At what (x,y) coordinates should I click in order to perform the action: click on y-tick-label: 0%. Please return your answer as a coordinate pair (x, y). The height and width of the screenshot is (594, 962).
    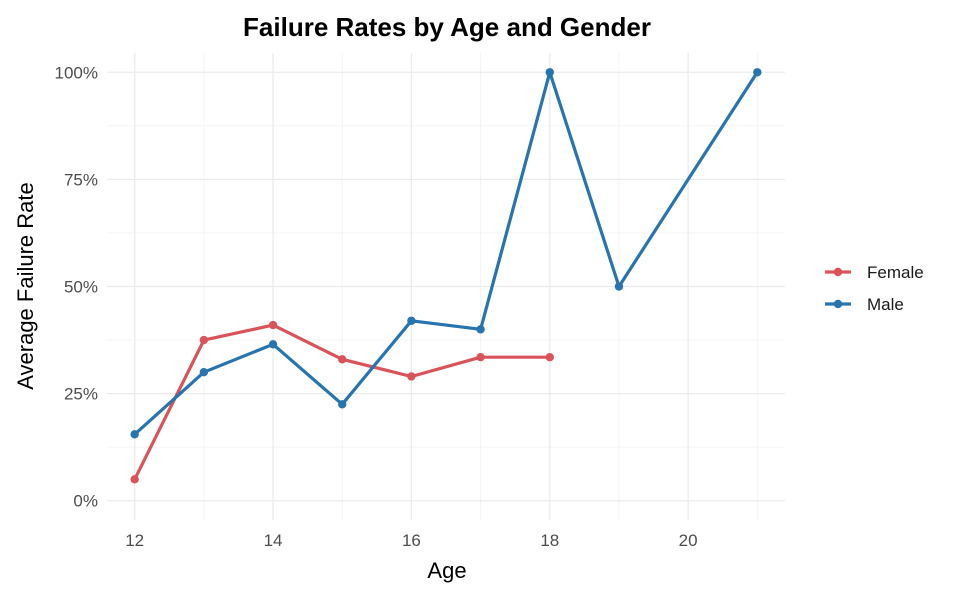
    Looking at the image, I should click on (85, 501).